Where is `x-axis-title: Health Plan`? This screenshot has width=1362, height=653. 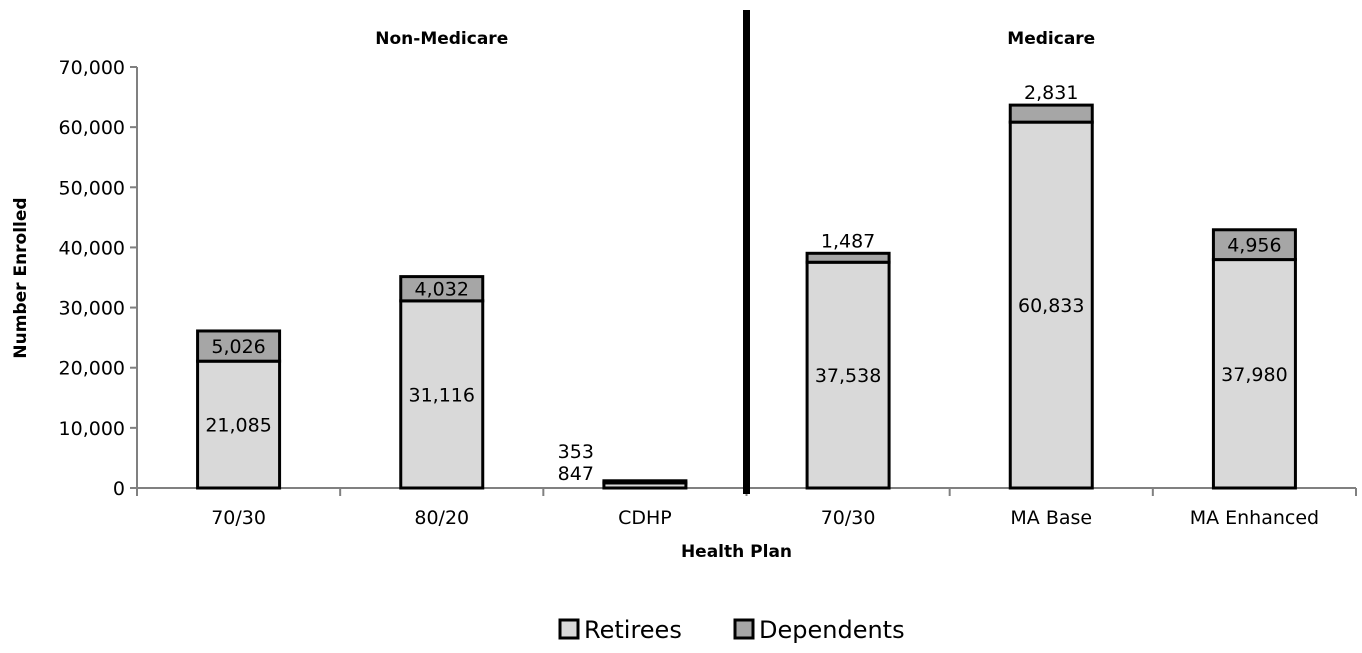
x-axis-title: Health Plan is located at coordinates (736, 552).